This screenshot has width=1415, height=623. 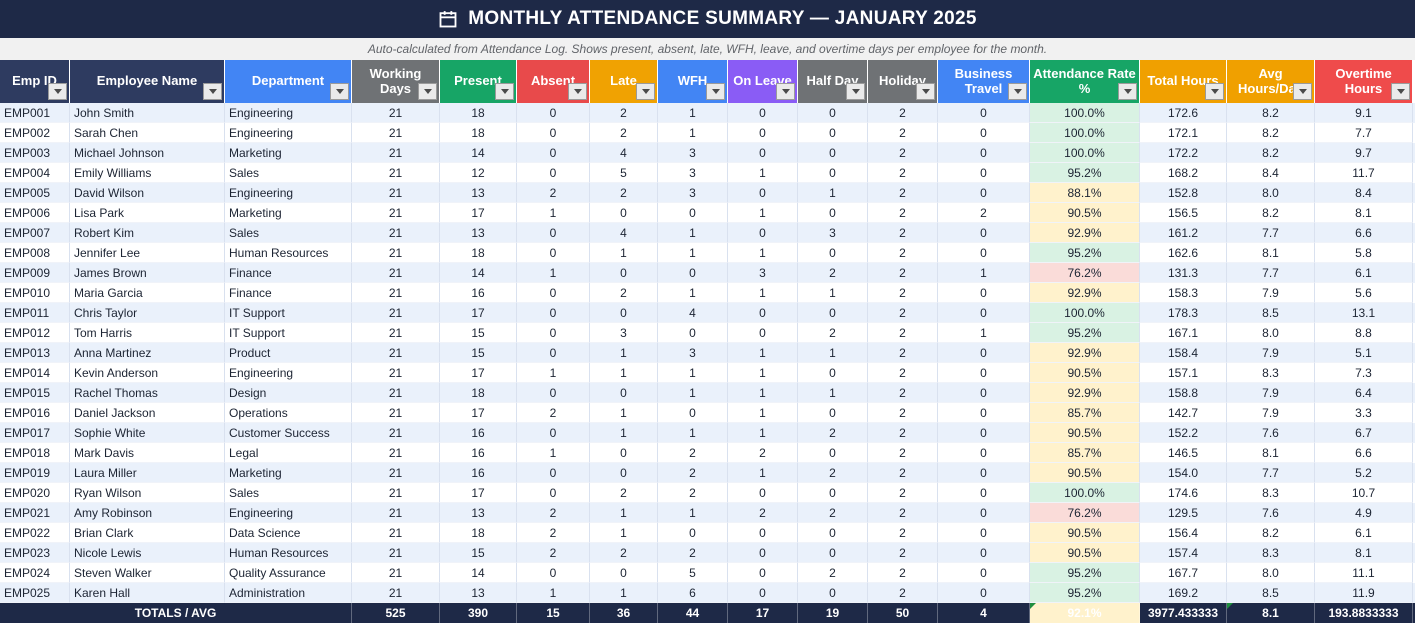 I want to click on cell-attendance-rate: 92.9%, so click(x=1085, y=353).